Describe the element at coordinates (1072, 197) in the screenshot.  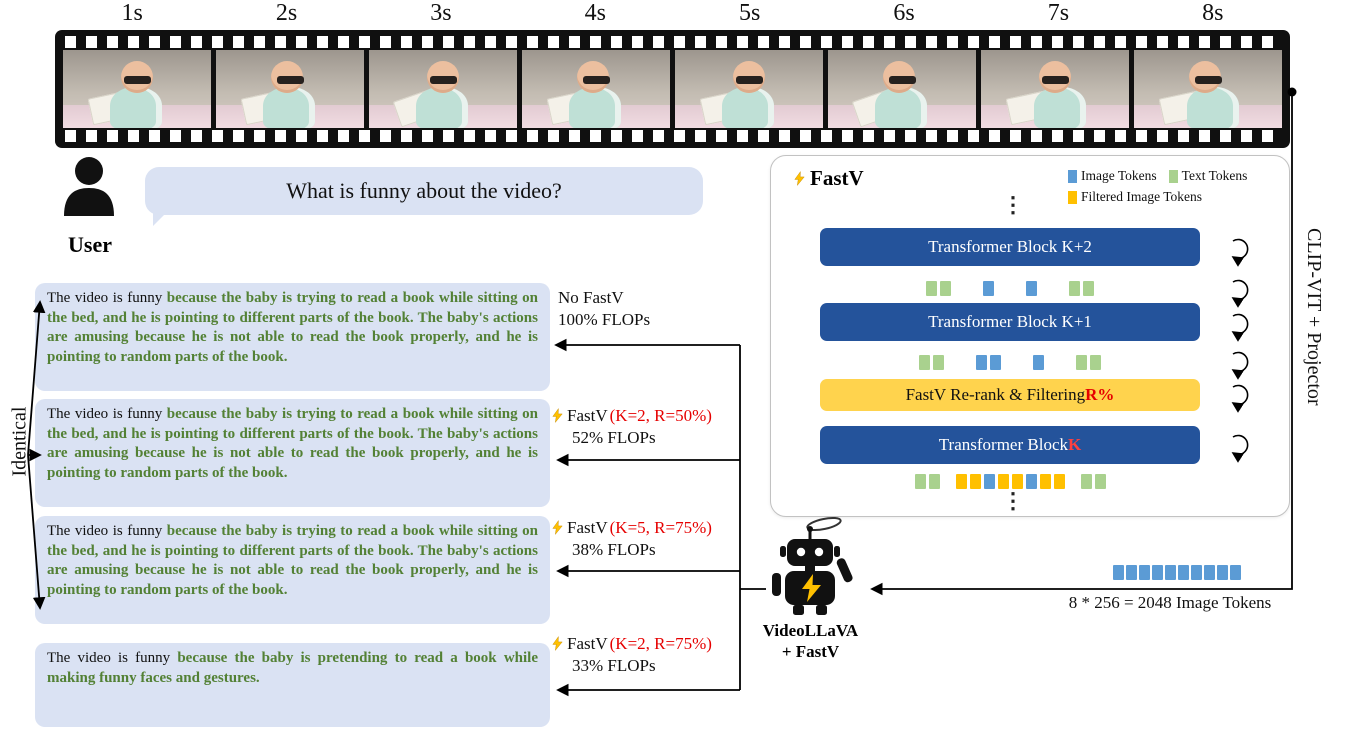
I see `filtered-token-swatch` at that location.